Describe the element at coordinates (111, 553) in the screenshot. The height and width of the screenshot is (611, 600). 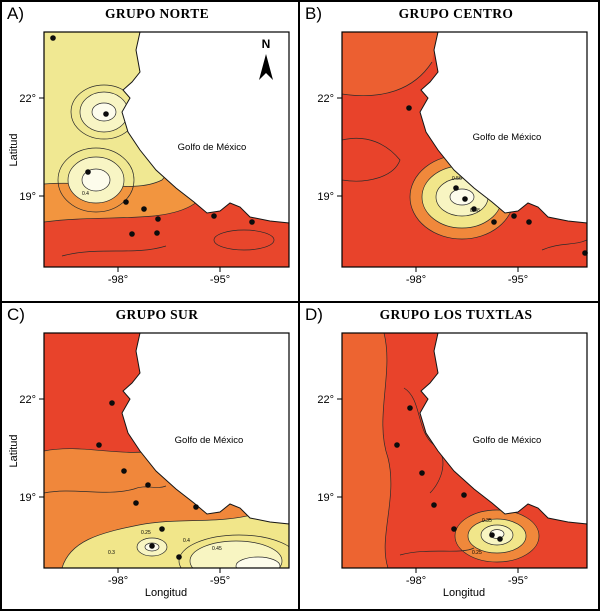
I see `contour-label: 0.3` at that location.